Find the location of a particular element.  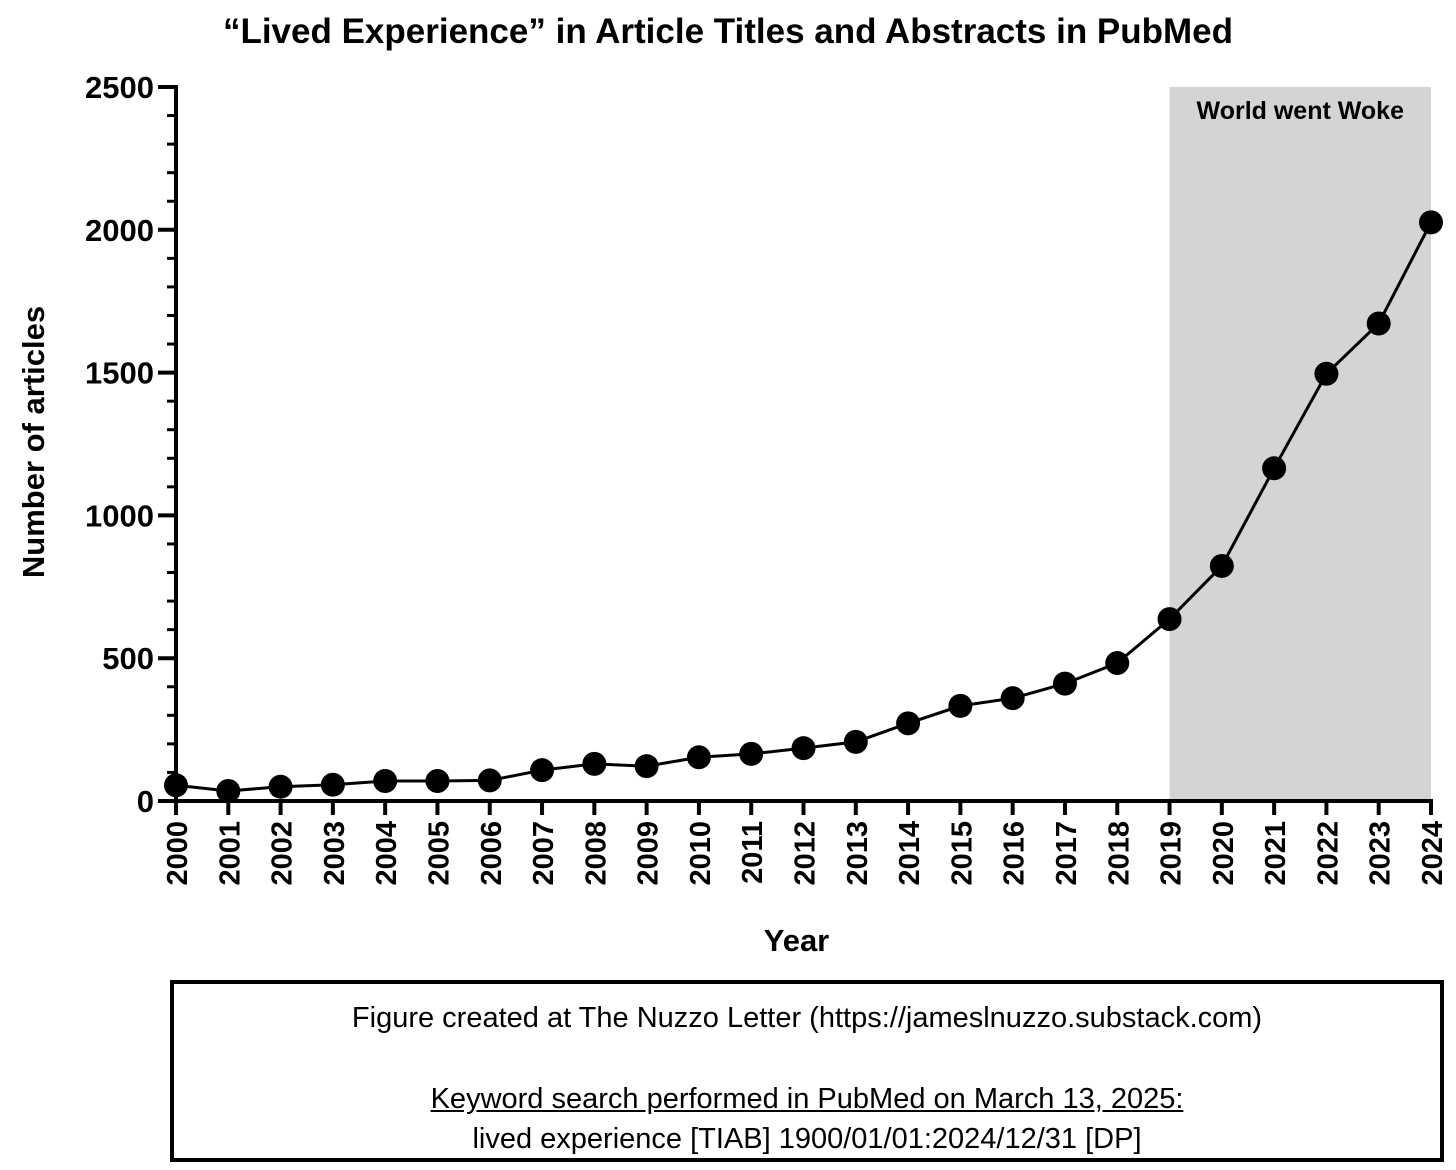

x-tick-label: 2017 is located at coordinates (1067, 853).